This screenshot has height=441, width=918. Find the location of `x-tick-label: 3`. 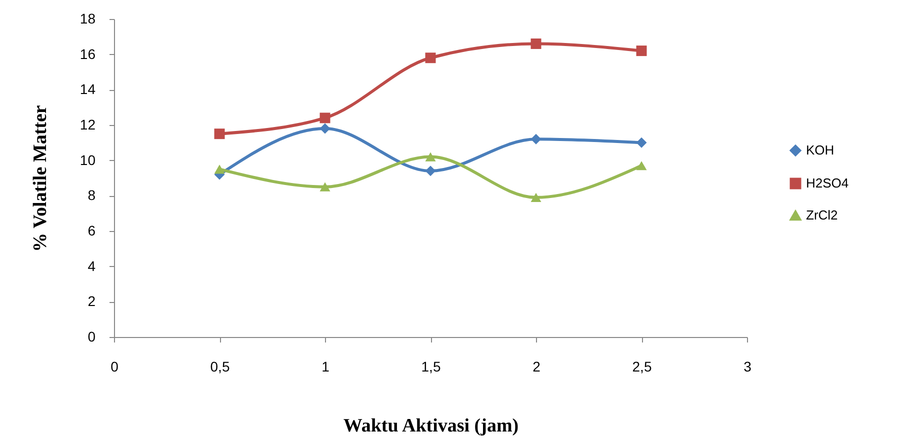

x-tick-label: 3 is located at coordinates (748, 366).